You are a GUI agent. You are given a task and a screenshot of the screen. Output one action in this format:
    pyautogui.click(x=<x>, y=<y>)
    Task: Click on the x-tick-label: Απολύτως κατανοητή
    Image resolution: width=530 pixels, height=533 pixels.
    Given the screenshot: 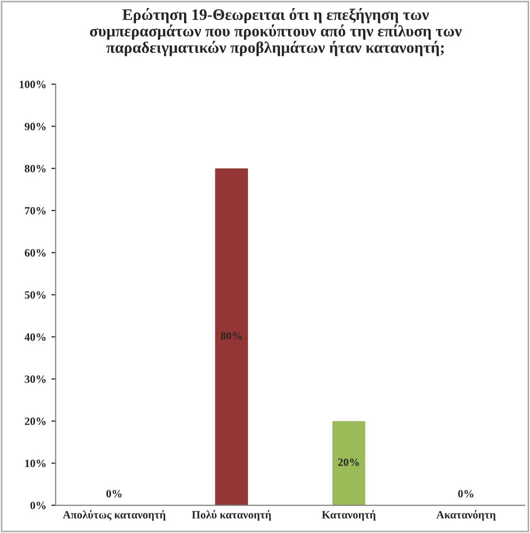 What is the action you would take?
    pyautogui.click(x=114, y=515)
    